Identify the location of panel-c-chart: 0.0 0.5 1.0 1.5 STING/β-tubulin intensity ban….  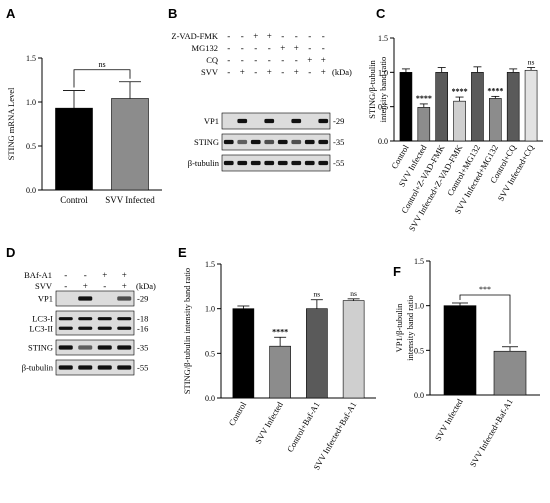
(455, 133).